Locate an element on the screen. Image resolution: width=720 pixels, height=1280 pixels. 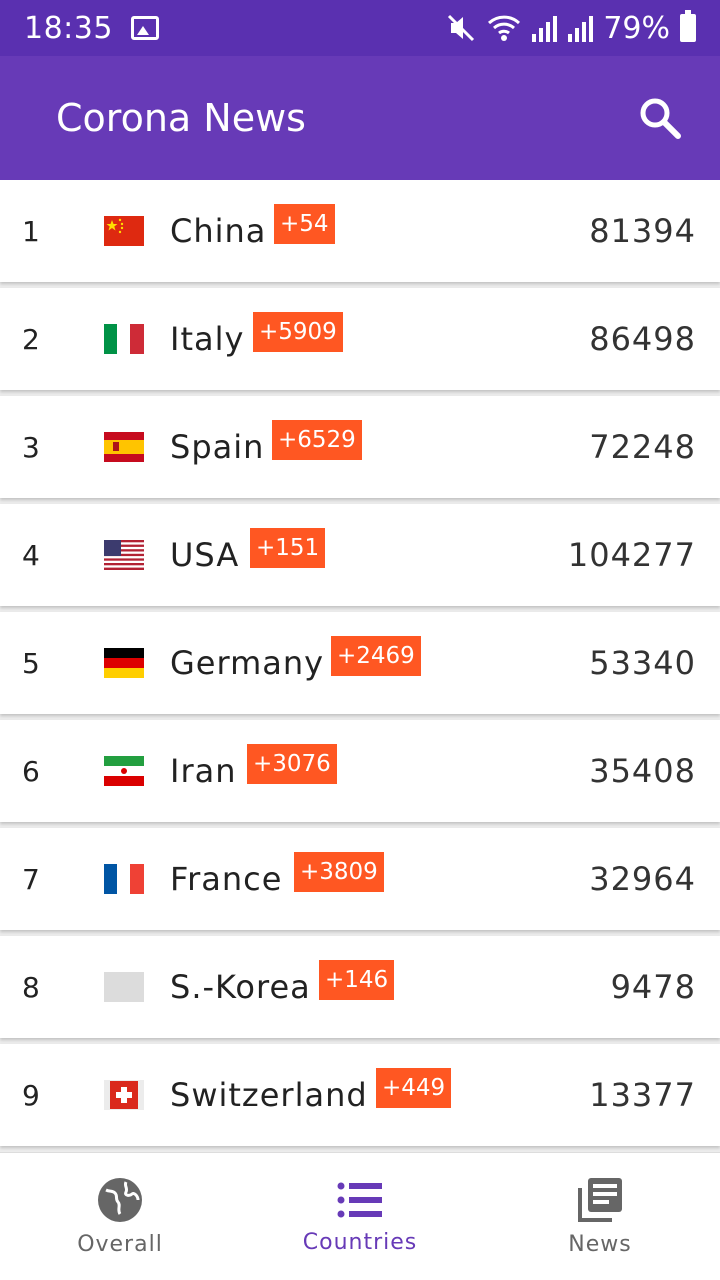
nav-overall-label: Overall is located at coordinates (120, 1244).